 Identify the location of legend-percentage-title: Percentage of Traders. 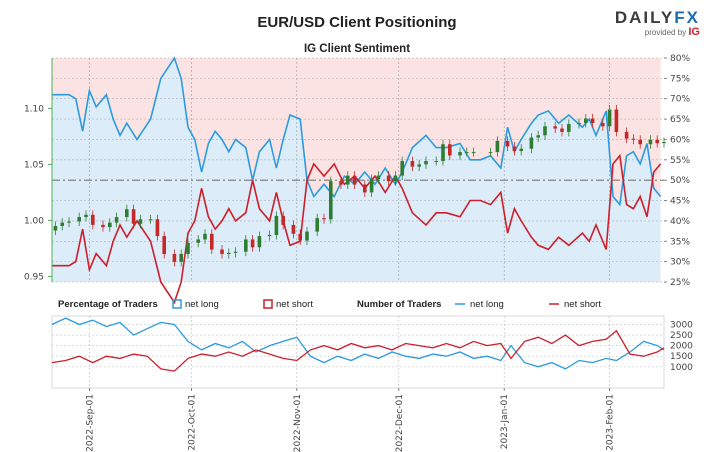
(108, 304).